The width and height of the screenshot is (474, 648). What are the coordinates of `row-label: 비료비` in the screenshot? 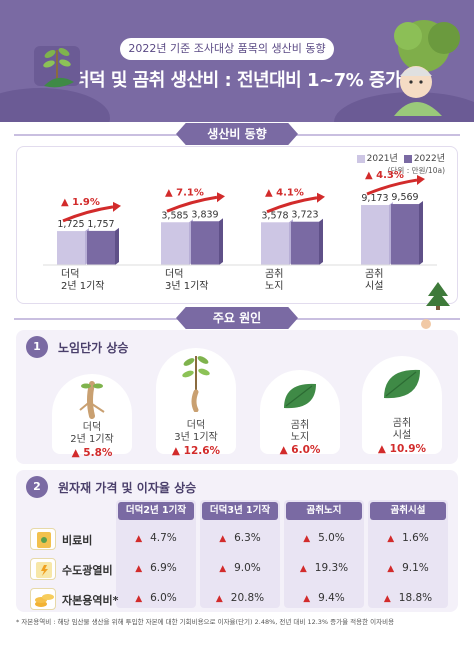 It's located at (77, 540).